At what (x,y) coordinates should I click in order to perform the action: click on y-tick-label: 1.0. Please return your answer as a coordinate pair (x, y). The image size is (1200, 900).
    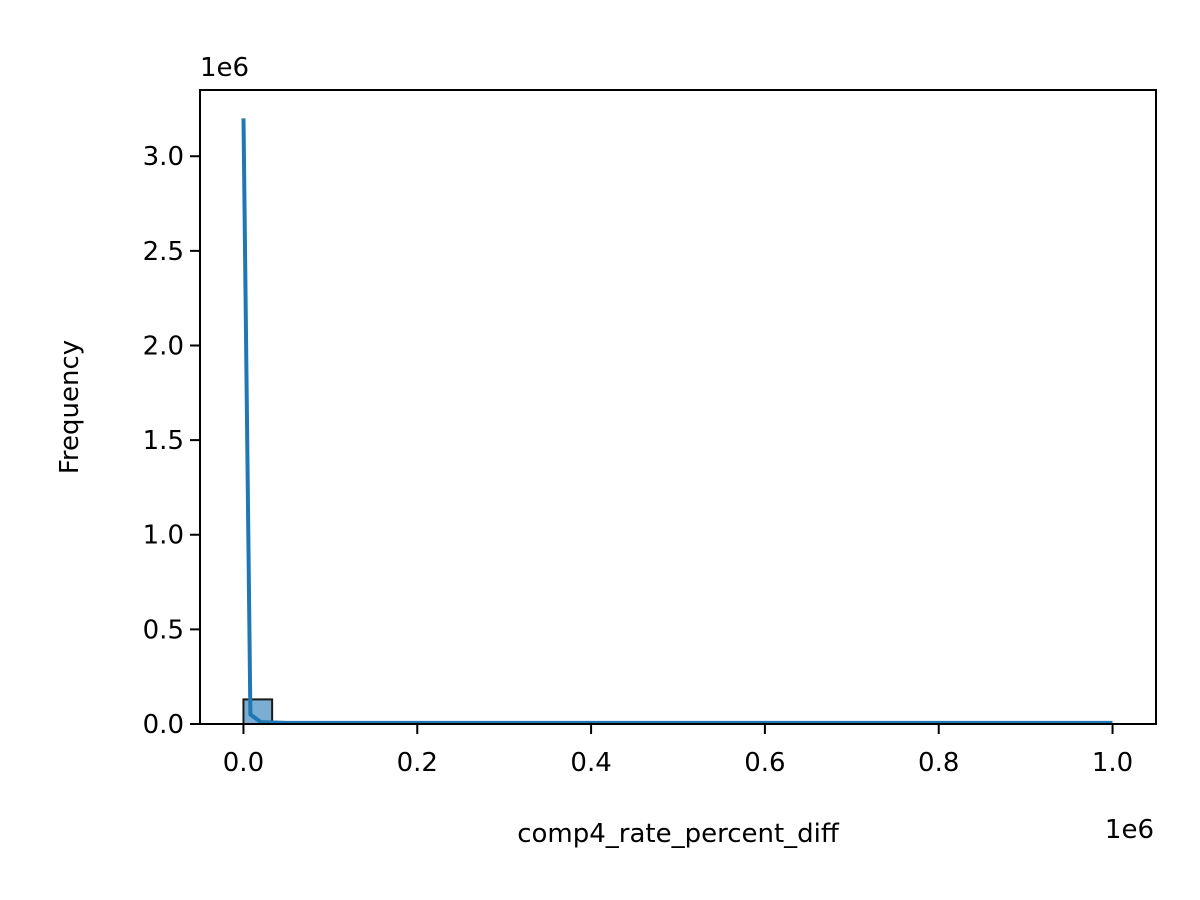
    Looking at the image, I should click on (163, 536).